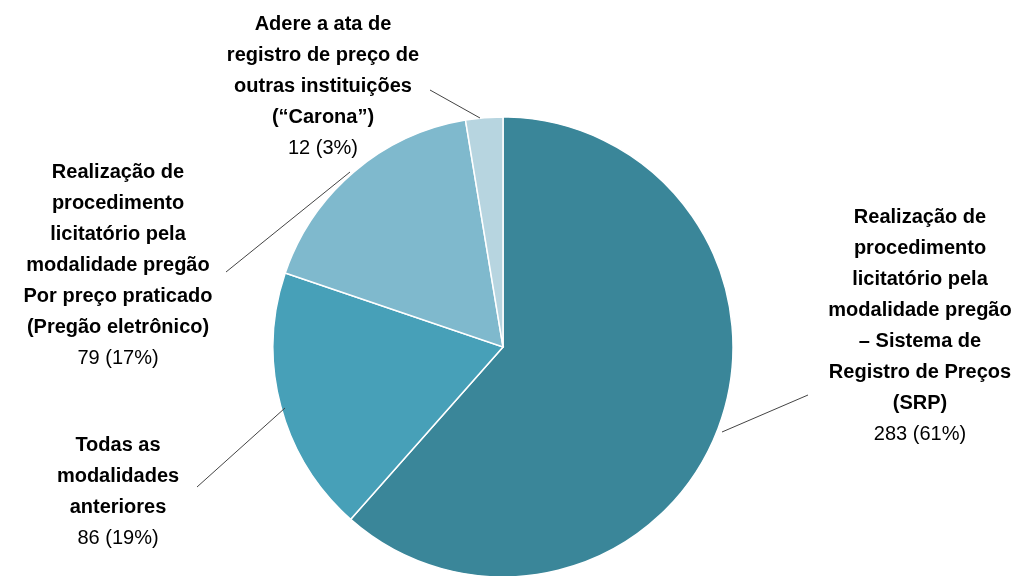  Describe the element at coordinates (118, 248) in the screenshot. I see `slice-label: Realização de procedimento licitatório pela modalidade pregão Por preço praticado (Pregão eletrônico)` at that location.